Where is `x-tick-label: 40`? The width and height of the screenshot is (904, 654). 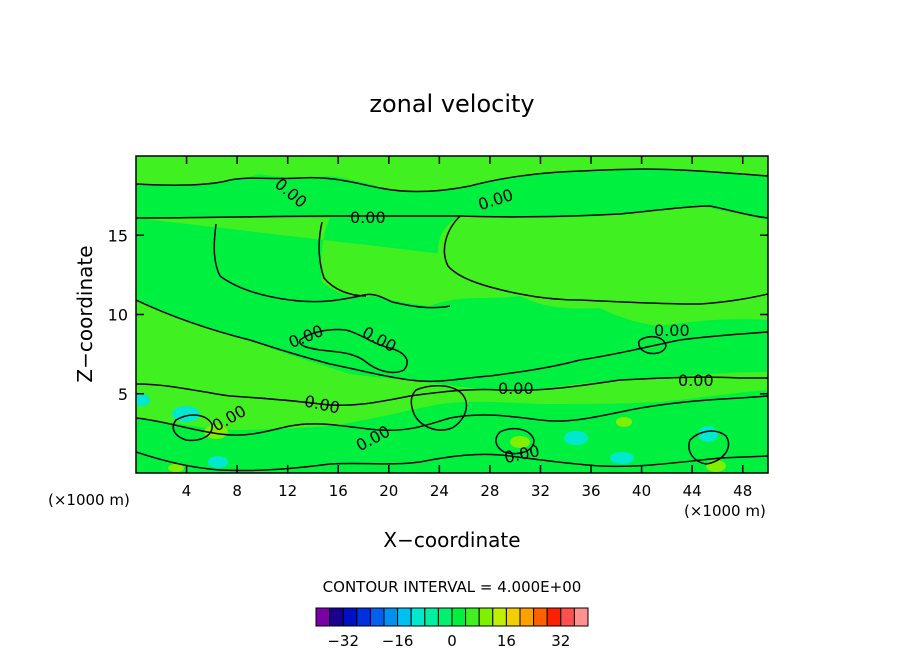 x-tick-label: 40 is located at coordinates (641, 491).